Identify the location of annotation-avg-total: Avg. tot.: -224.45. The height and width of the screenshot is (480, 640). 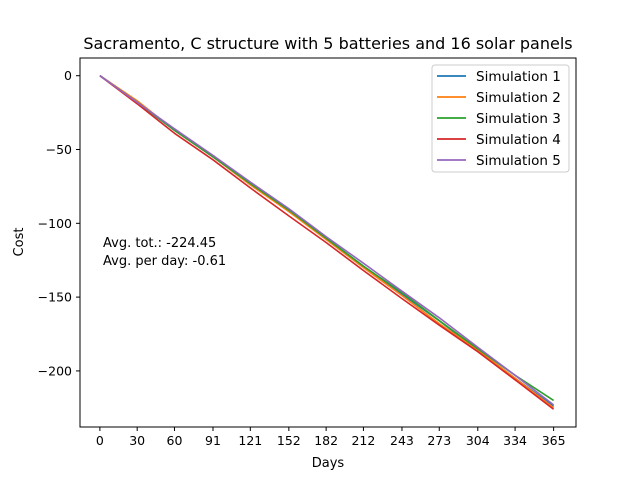
(159, 243).